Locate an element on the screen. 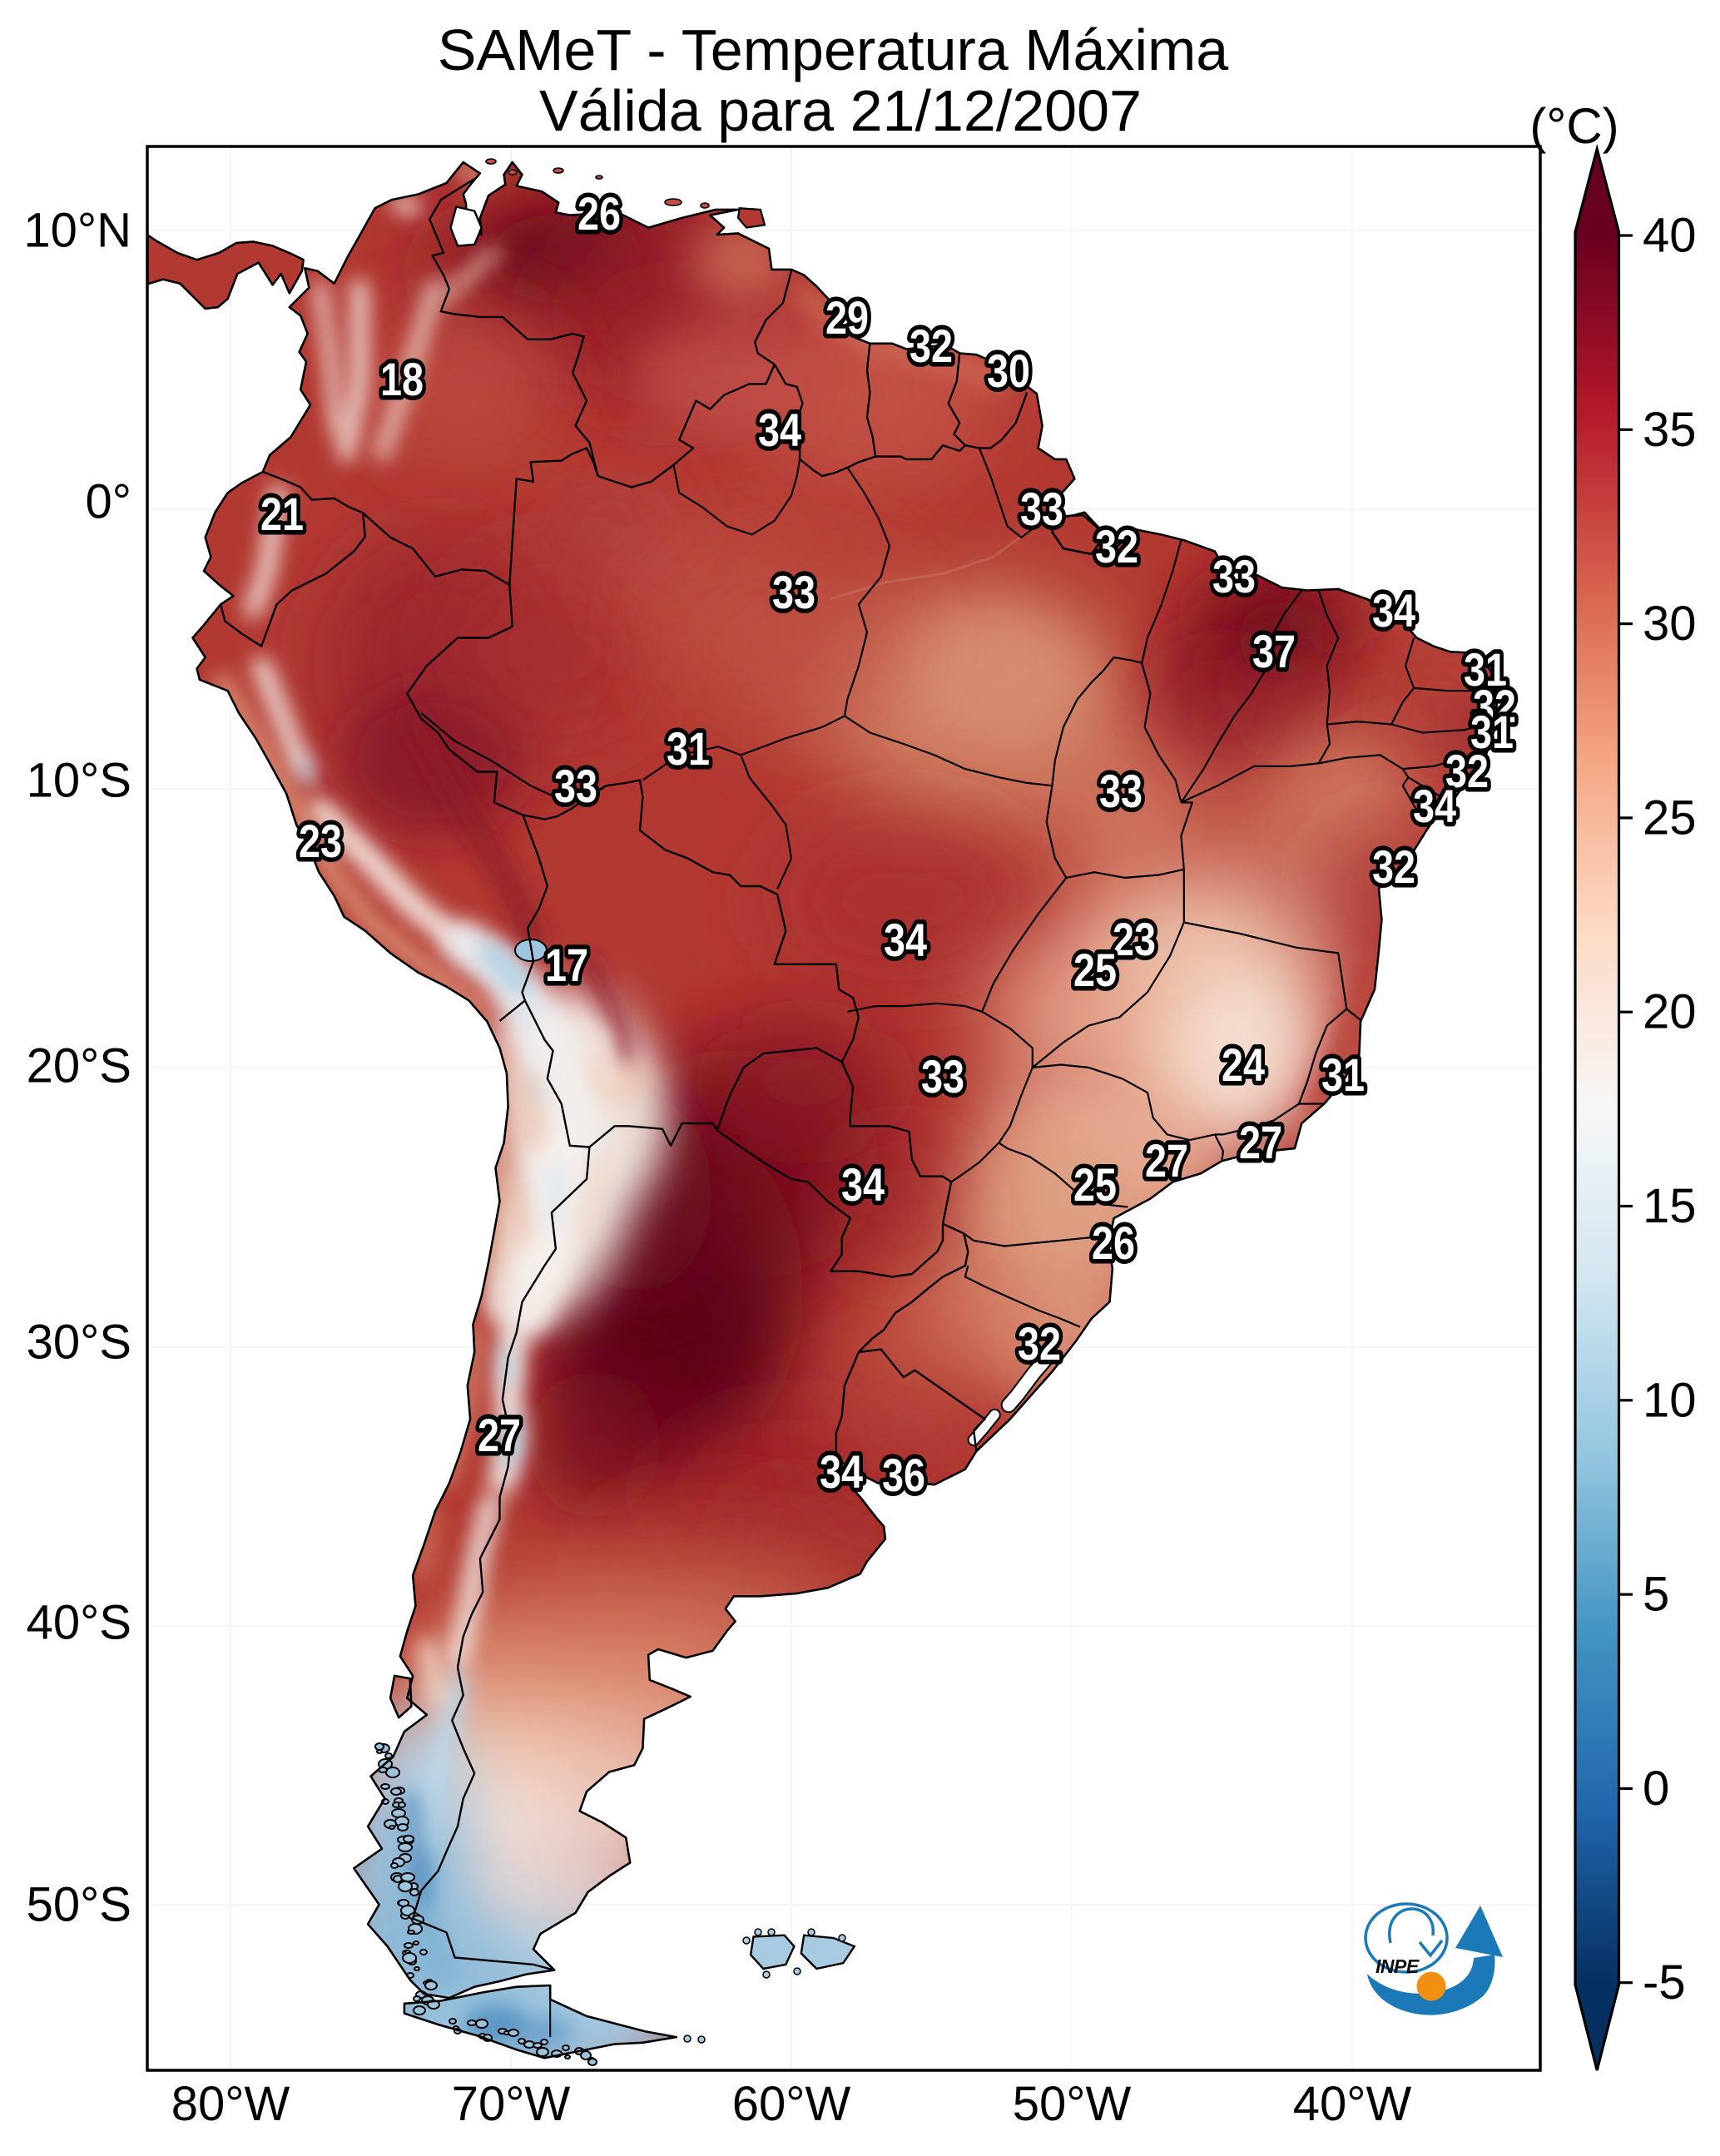 The width and height of the screenshot is (1720, 2156). svg-text: 24 is located at coordinates (1243, 1064).